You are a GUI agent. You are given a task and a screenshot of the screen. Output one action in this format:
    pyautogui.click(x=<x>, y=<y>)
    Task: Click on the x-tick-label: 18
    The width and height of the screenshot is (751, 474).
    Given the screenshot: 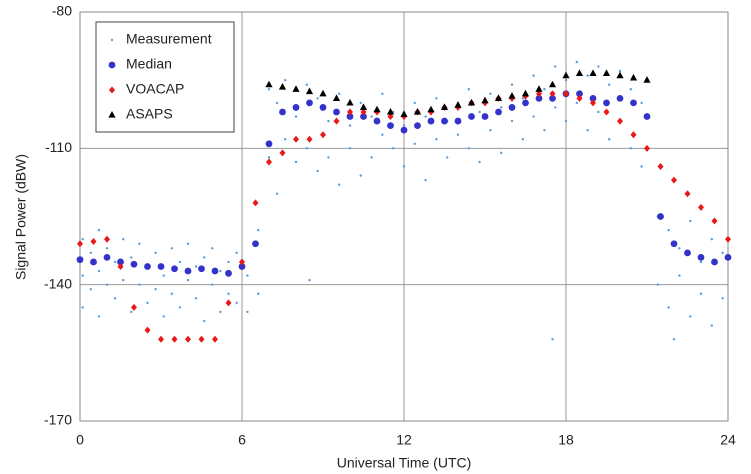 What is the action you would take?
    pyautogui.click(x=566, y=440)
    